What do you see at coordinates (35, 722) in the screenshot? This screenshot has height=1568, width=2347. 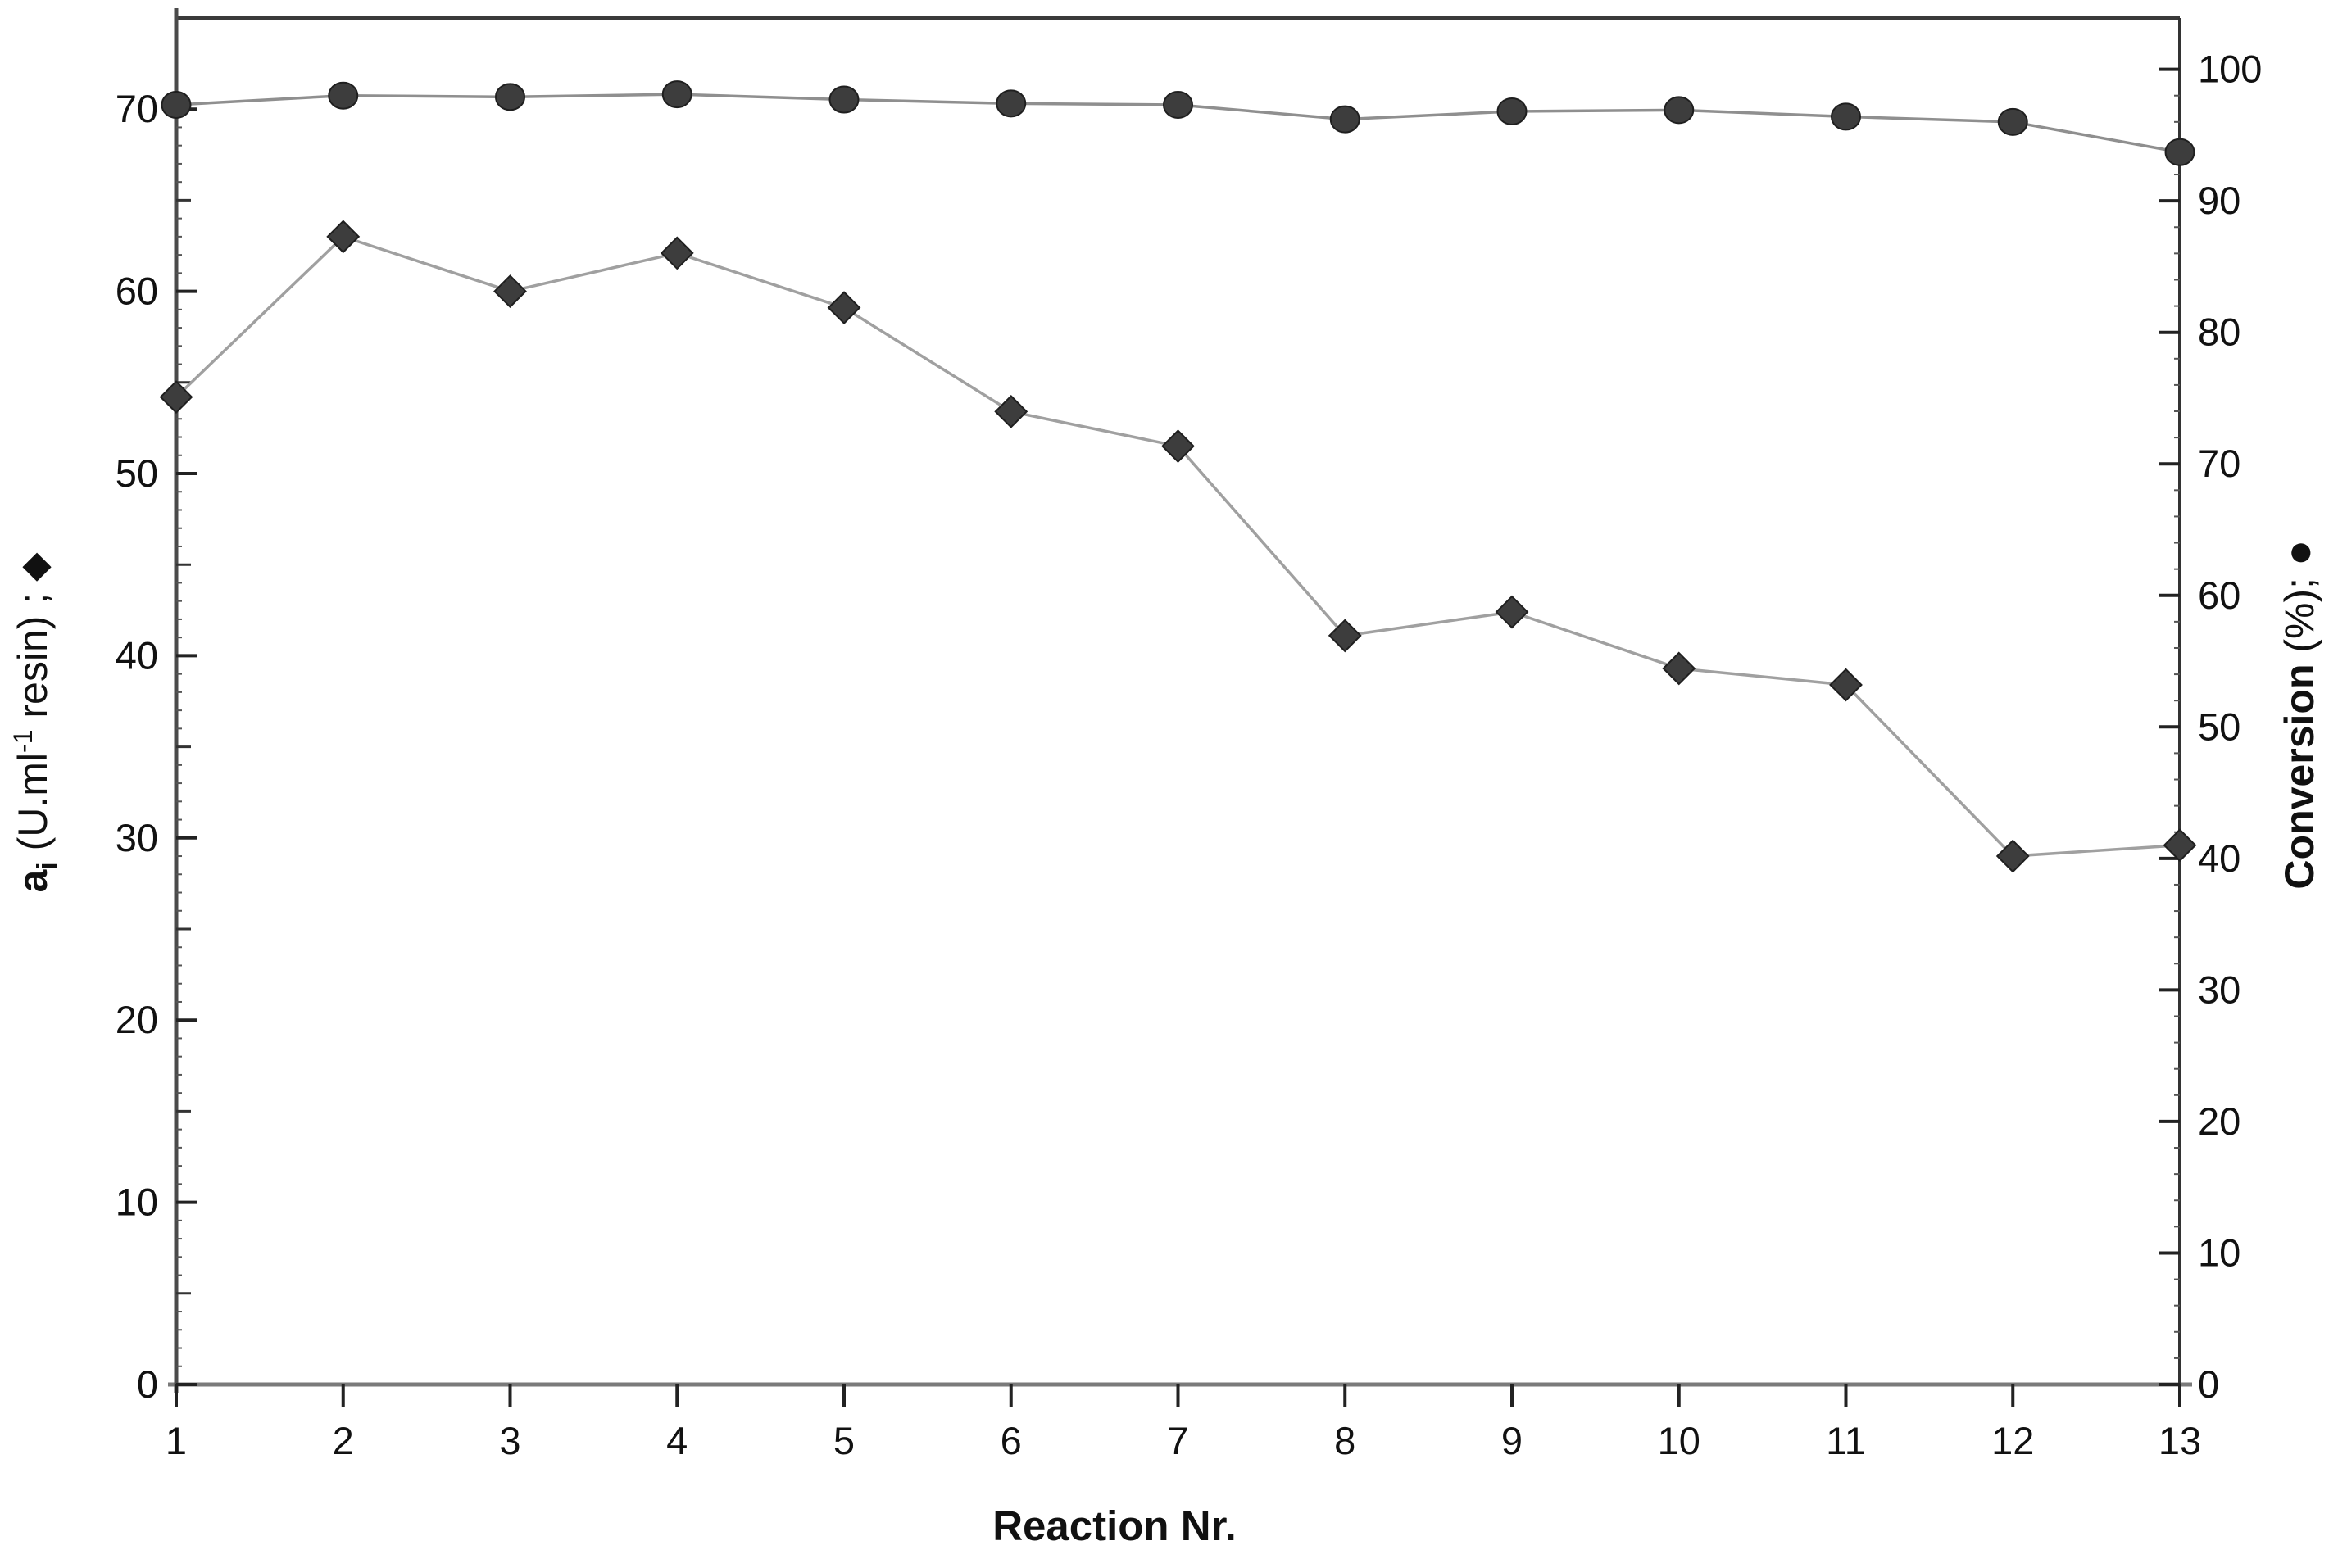 I see `left-axis-title: ai (U.ml-1 resin) ; ◆` at bounding box center [35, 722].